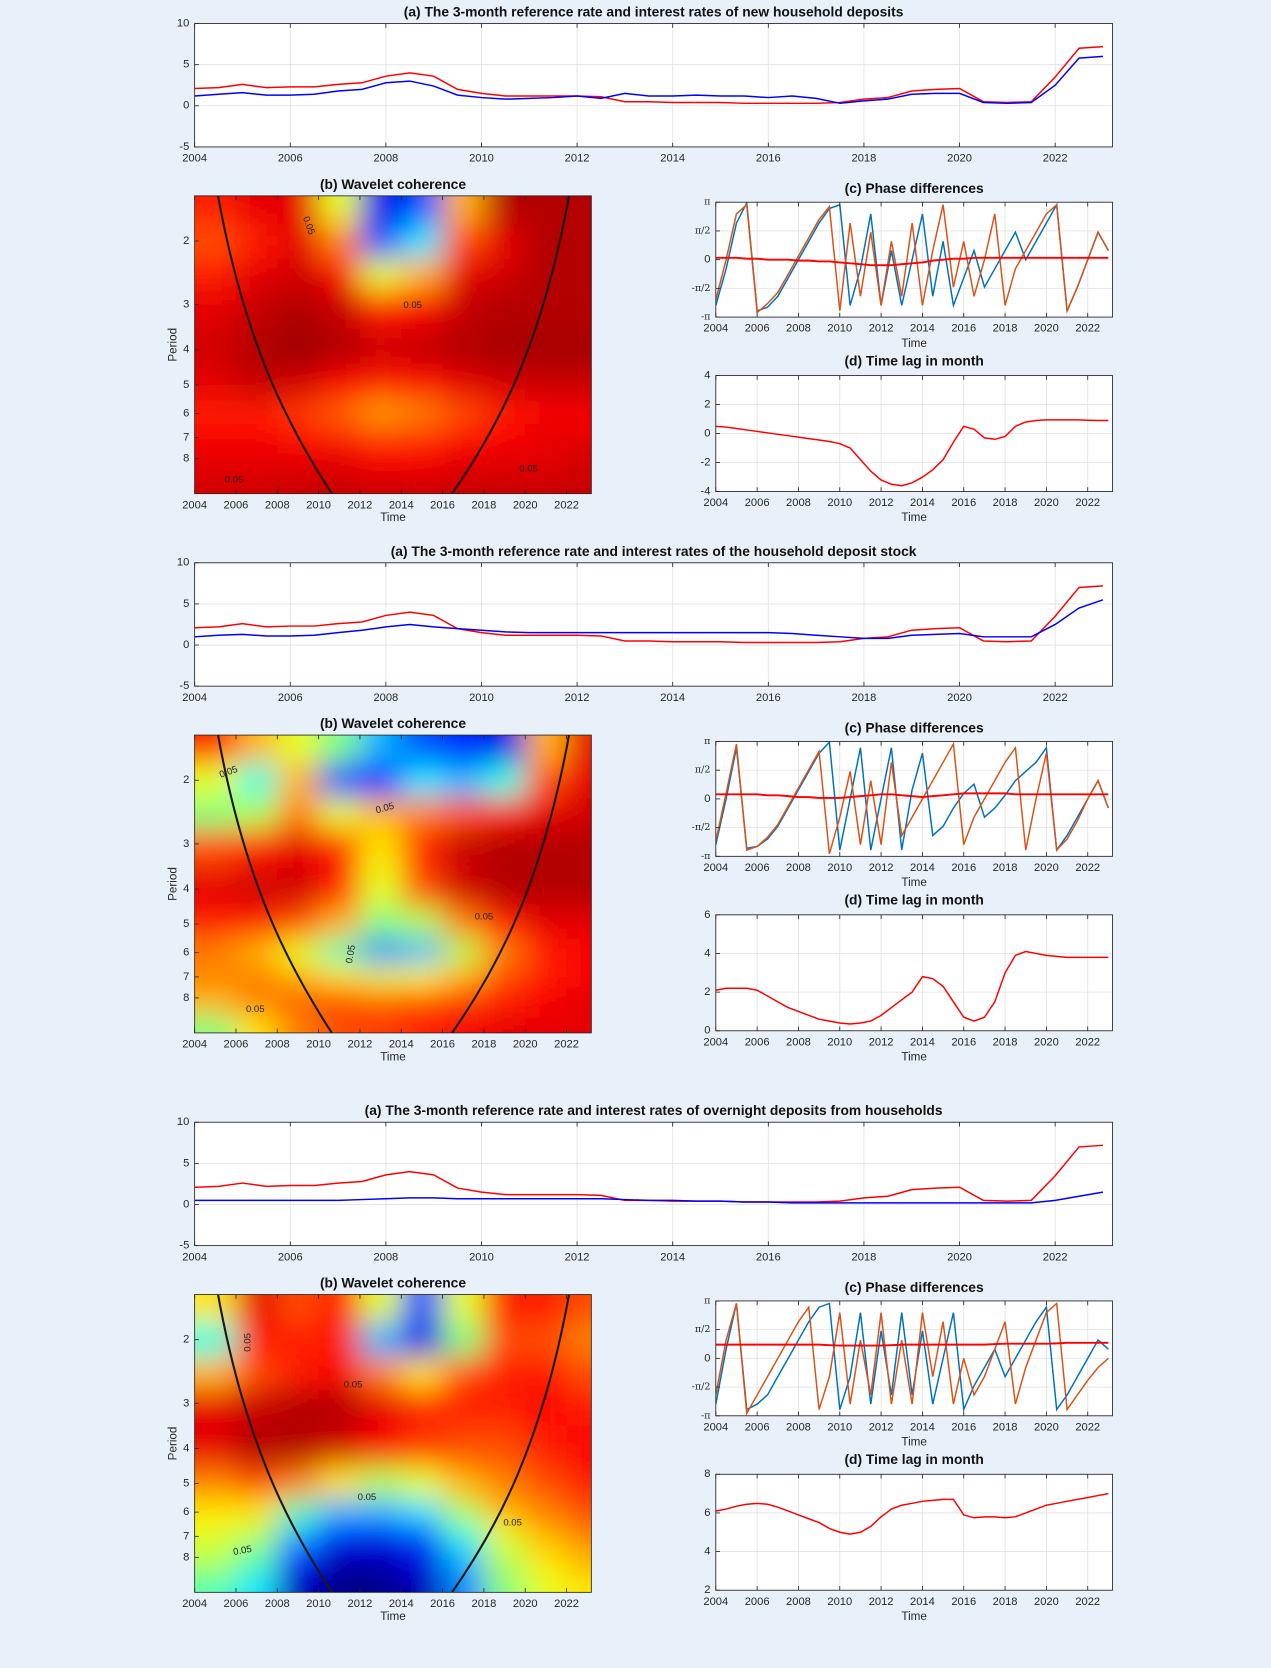 The height and width of the screenshot is (1668, 1271). I want to click on y-tick-label: -4, so click(706, 491).